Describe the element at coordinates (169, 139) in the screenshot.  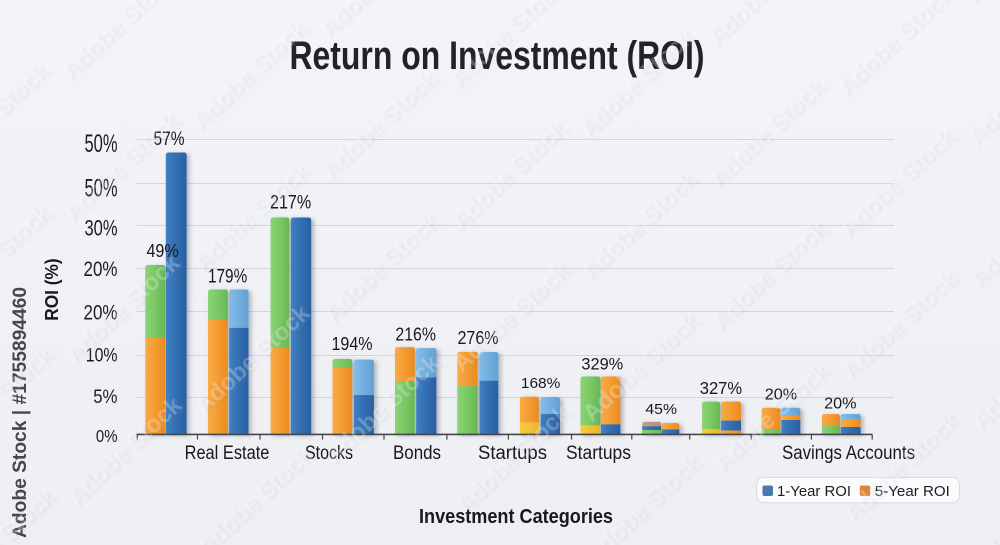
I see `svg-text: 57%` at that location.